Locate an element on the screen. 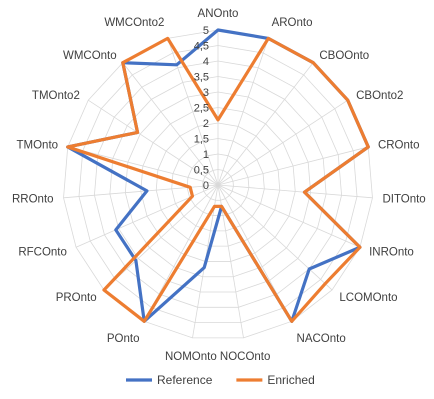 The image size is (434, 399). legend-label-enriched: Enriched is located at coordinates (290, 380).